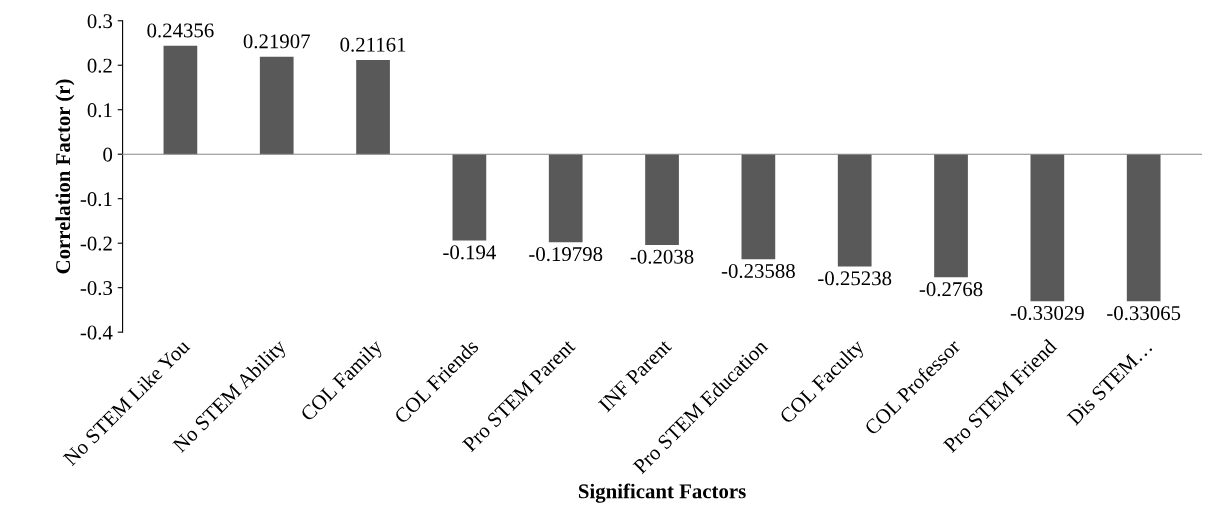 Image resolution: width=1226 pixels, height=519 pixels. I want to click on y-tick-label: 0.2, so click(99, 65).